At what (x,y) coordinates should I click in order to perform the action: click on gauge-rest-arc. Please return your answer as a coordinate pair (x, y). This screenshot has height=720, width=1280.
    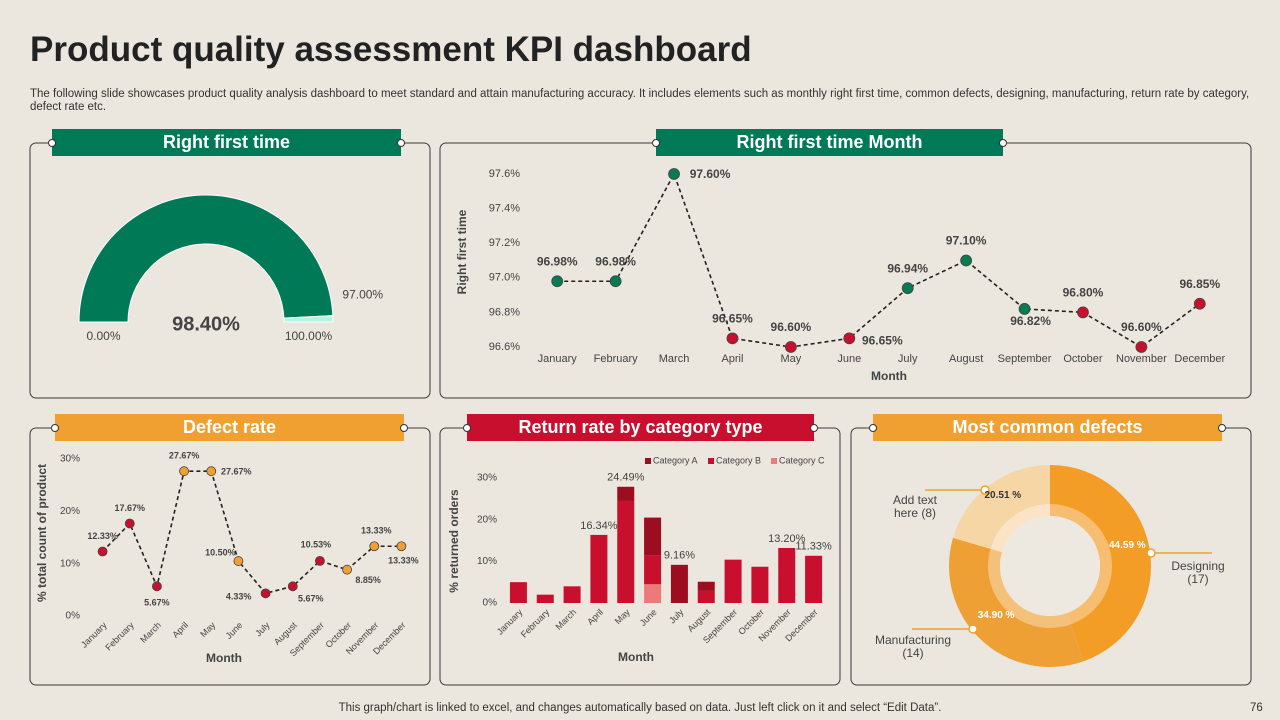
    Looking at the image, I should click on (308, 319).